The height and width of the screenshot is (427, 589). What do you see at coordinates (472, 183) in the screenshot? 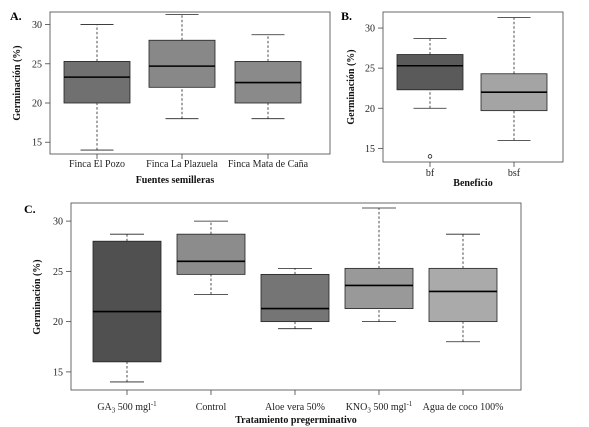
I see `panel-b-xlabel: Beneficio` at bounding box center [472, 183].